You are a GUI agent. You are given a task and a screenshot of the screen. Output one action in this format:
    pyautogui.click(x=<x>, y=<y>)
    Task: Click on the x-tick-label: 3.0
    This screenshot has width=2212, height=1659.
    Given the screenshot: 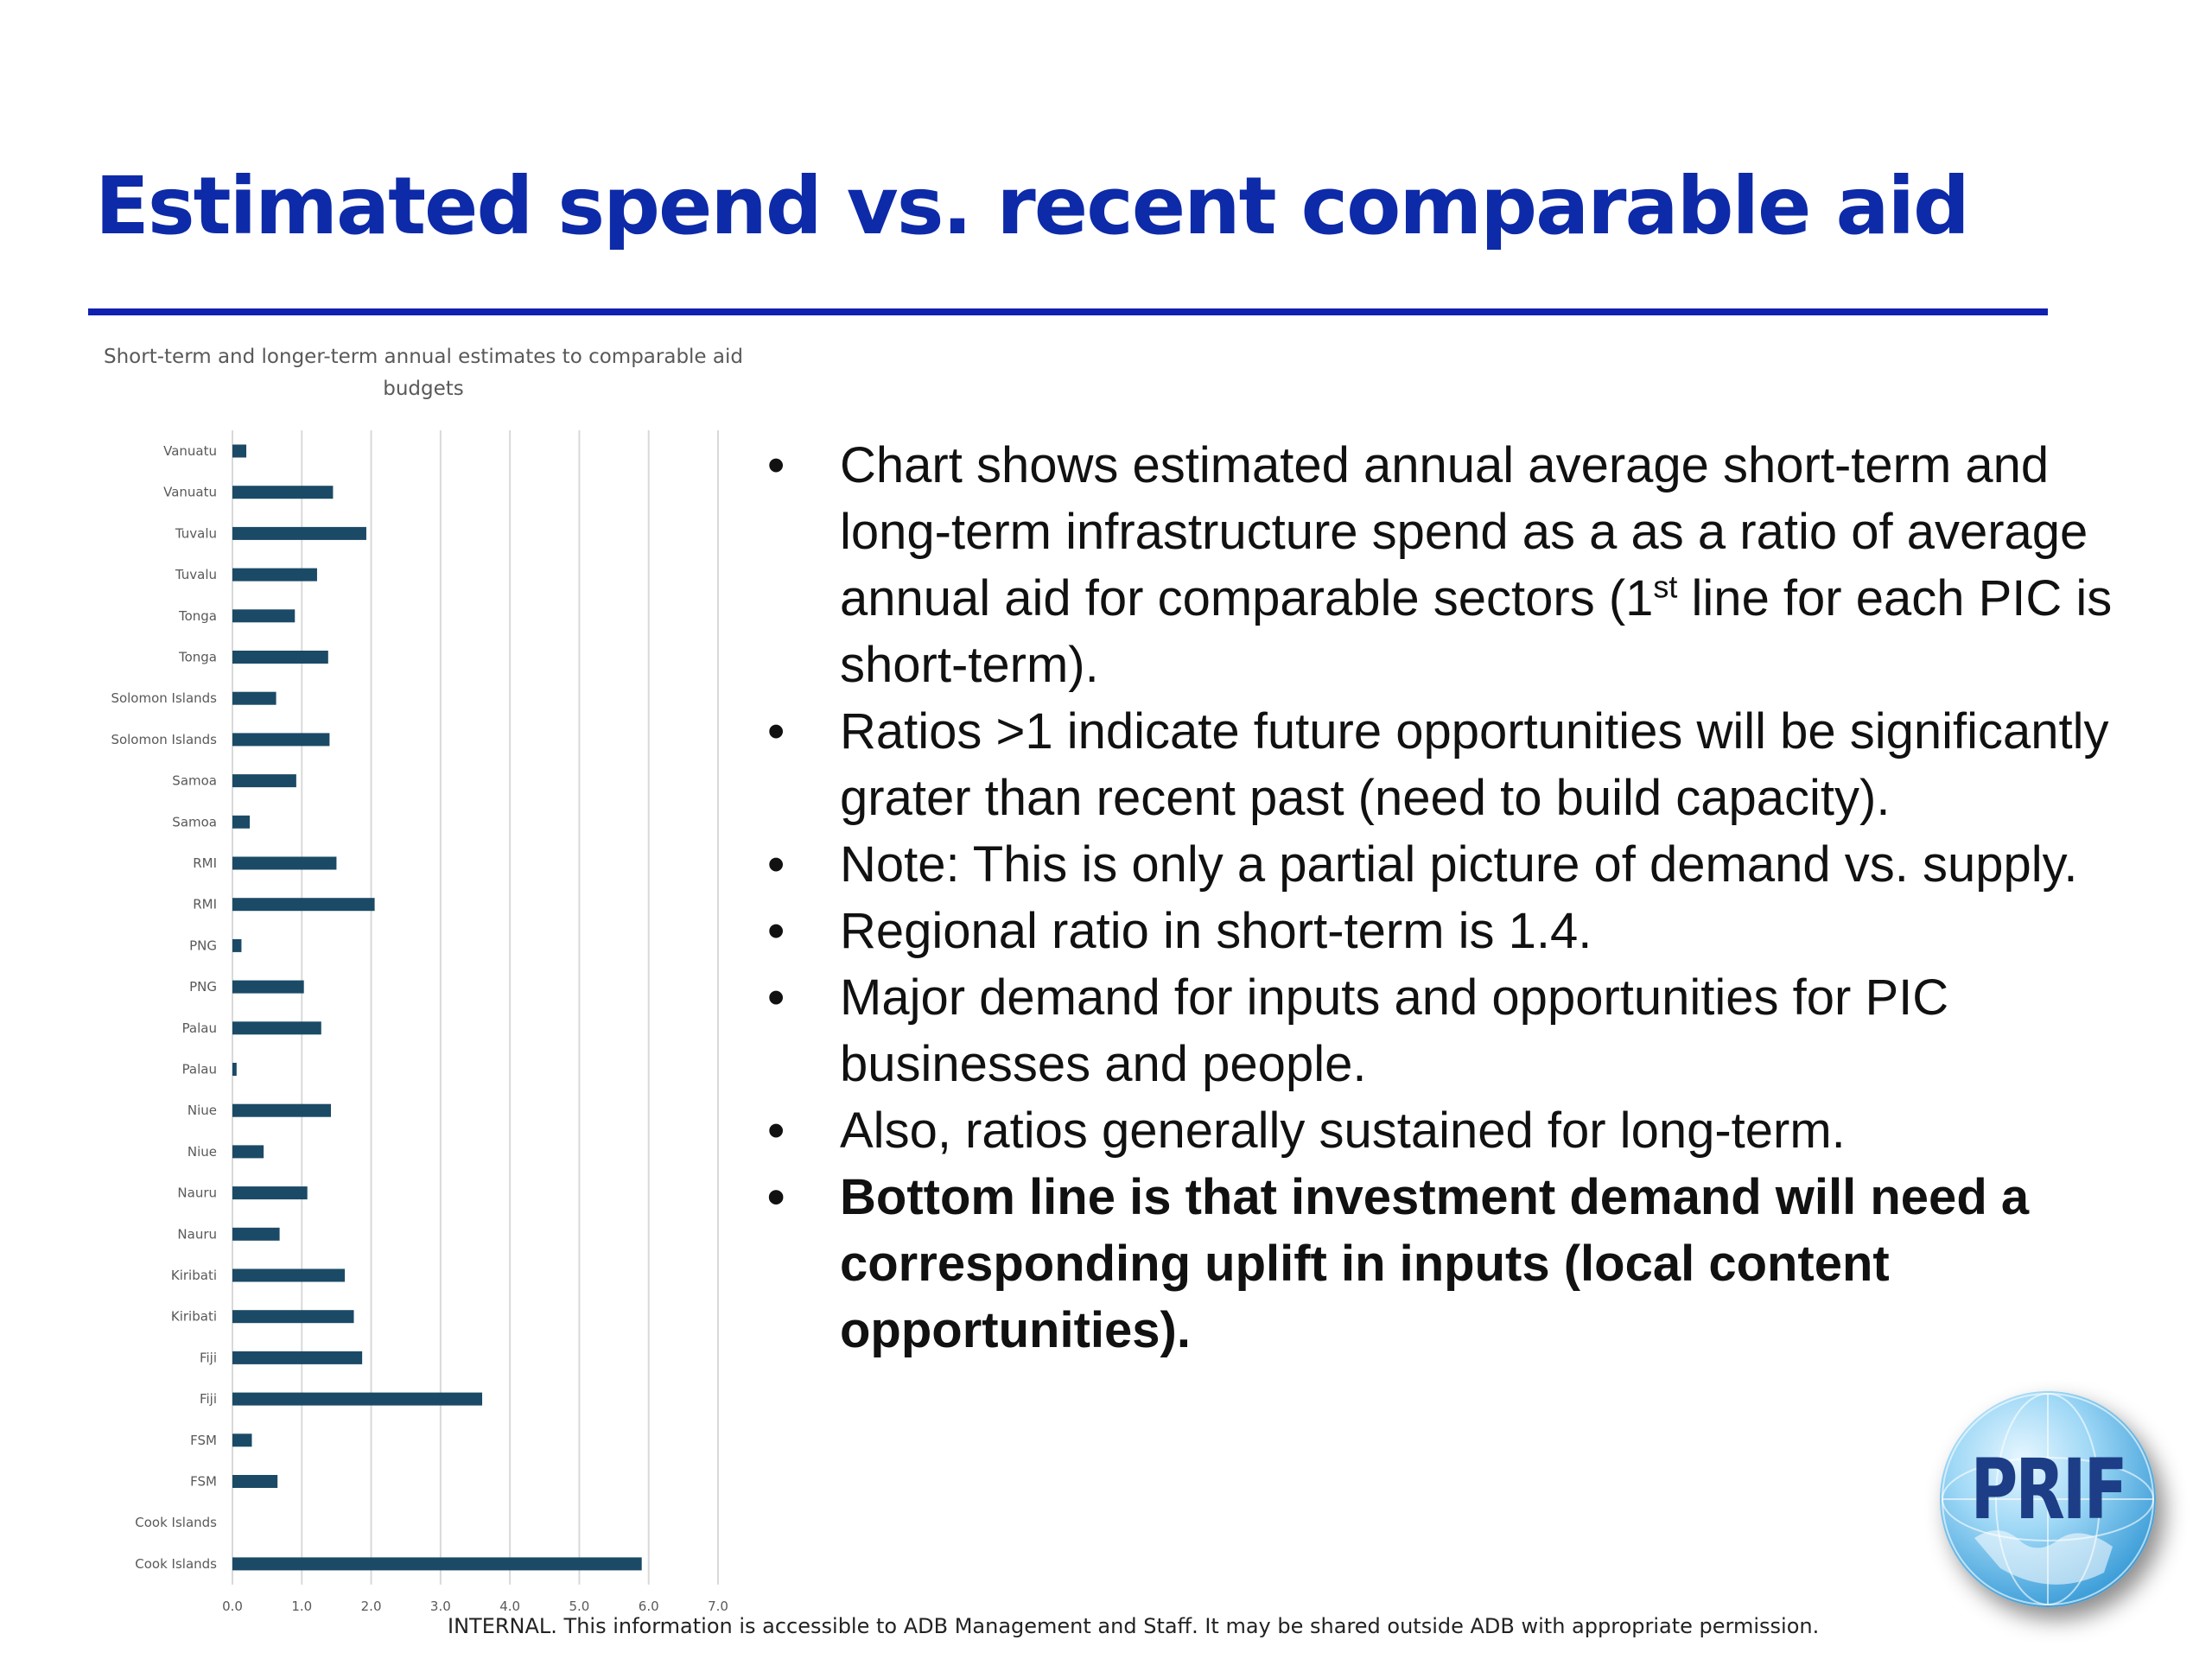 What is the action you would take?
    pyautogui.click(x=440, y=1606)
    